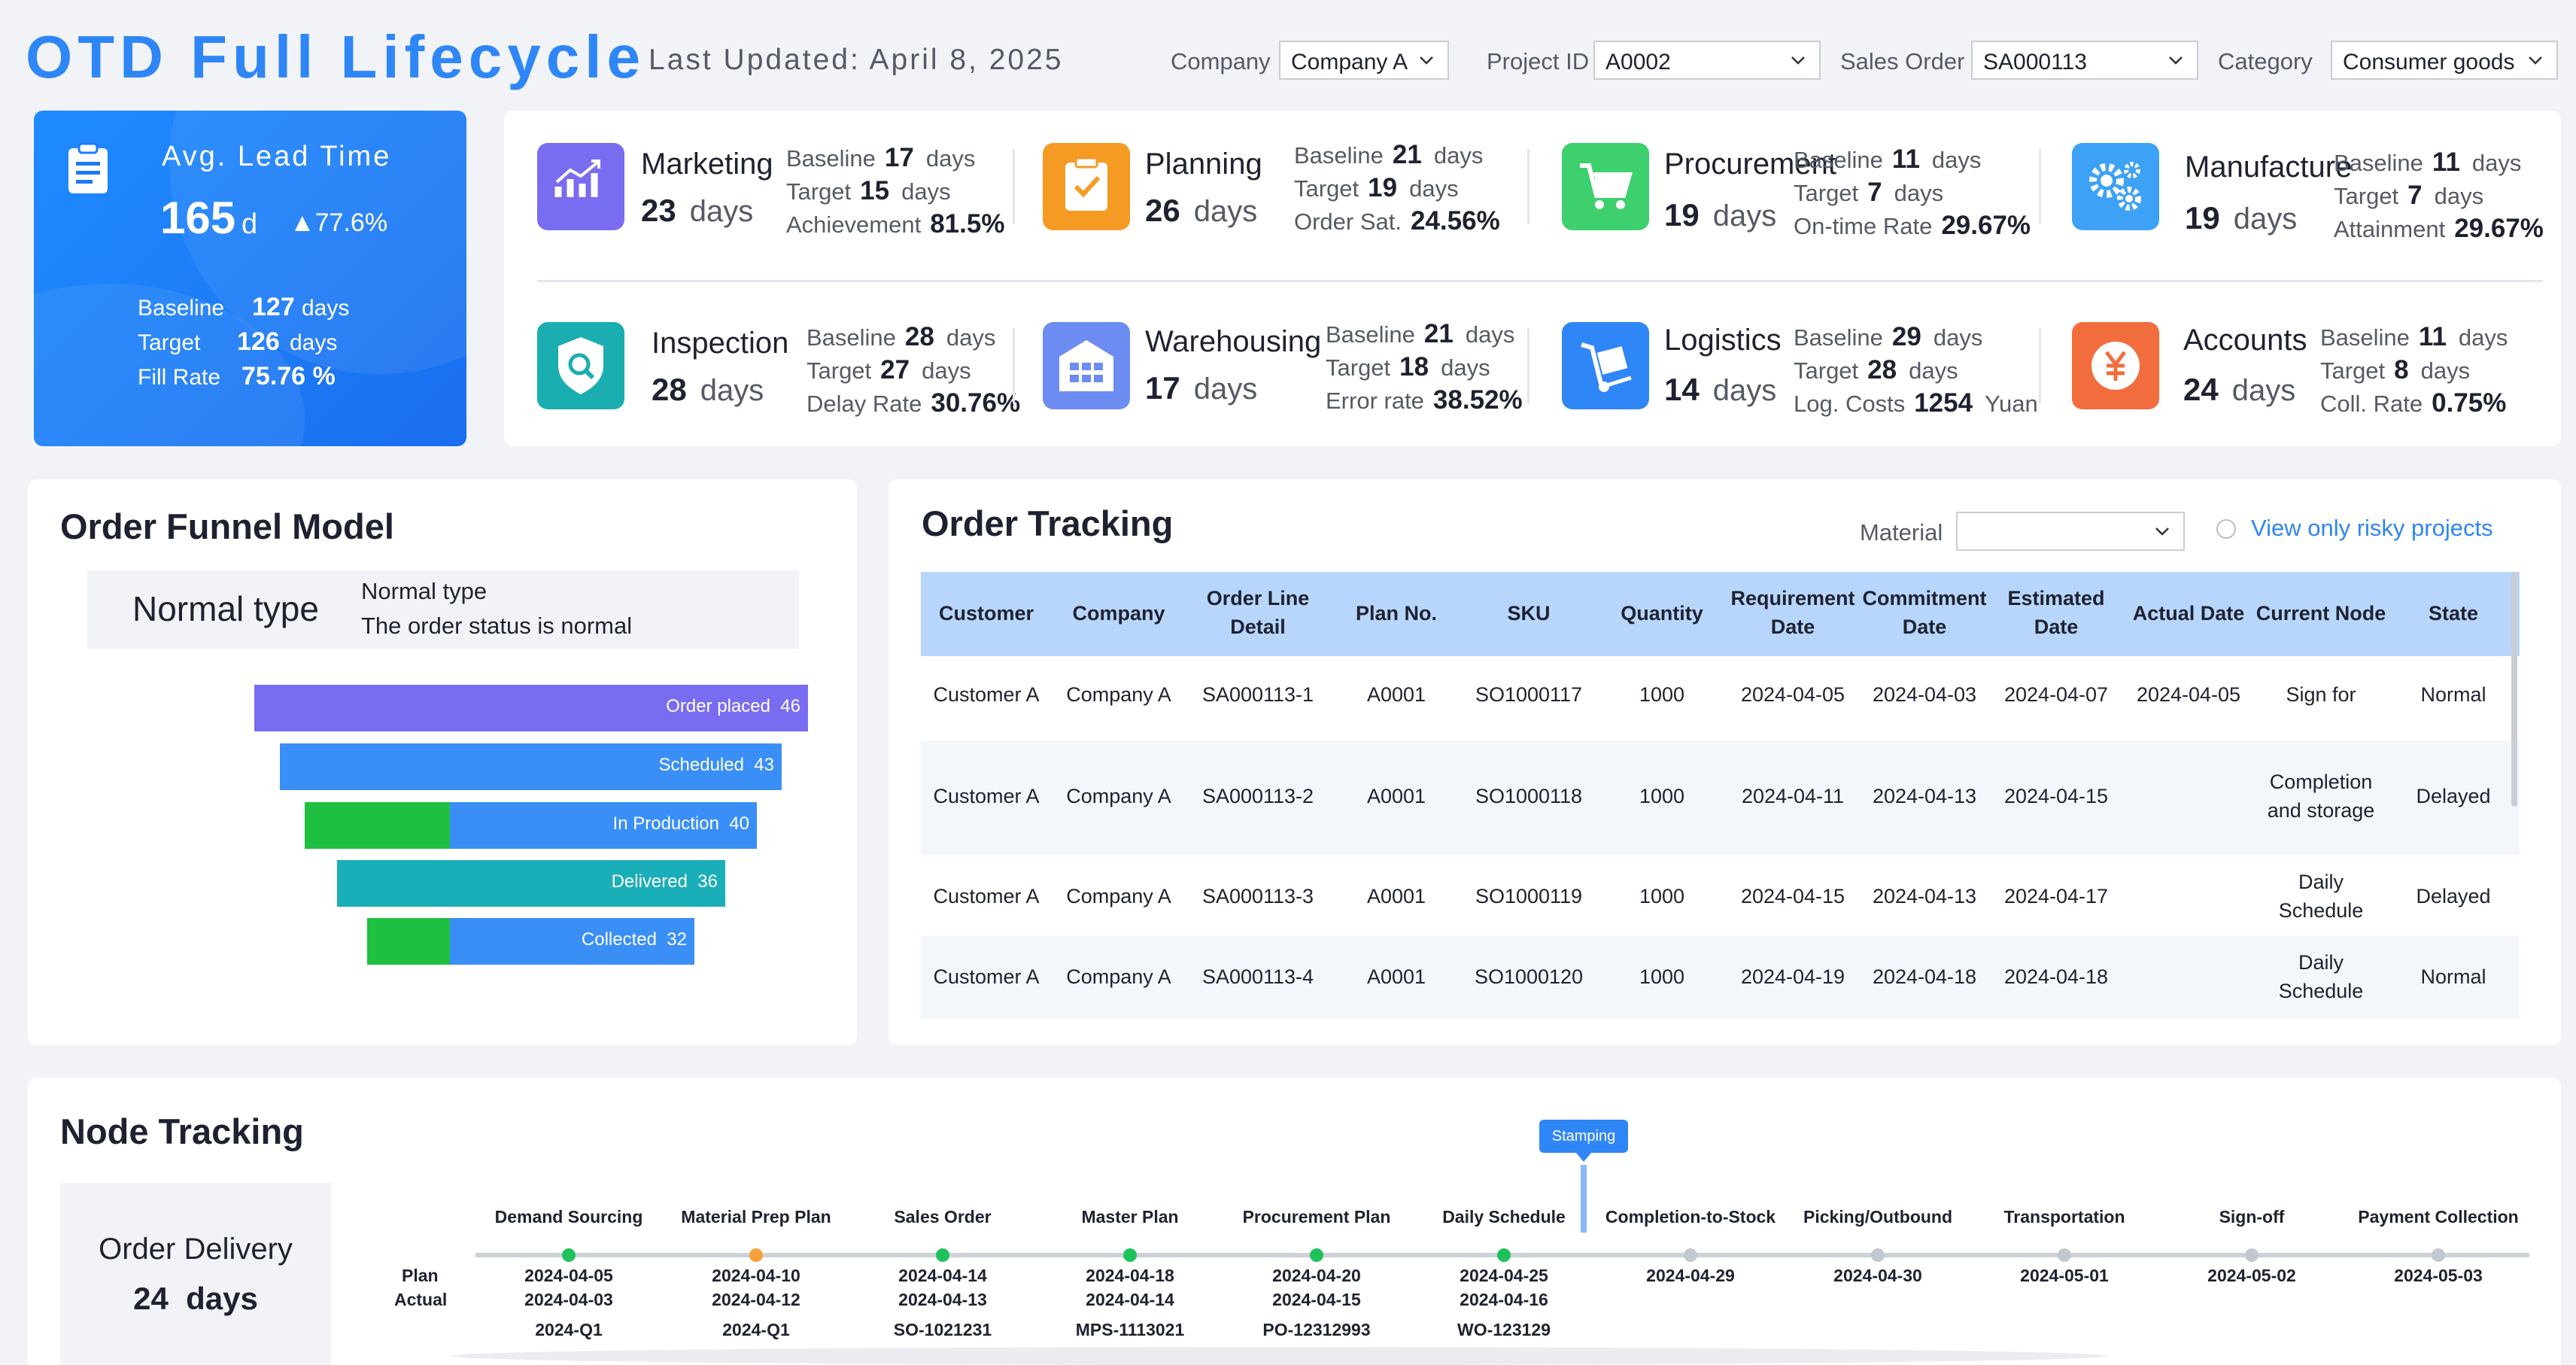  What do you see at coordinates (1364, 60) in the screenshot?
I see `company-select: Company A` at bounding box center [1364, 60].